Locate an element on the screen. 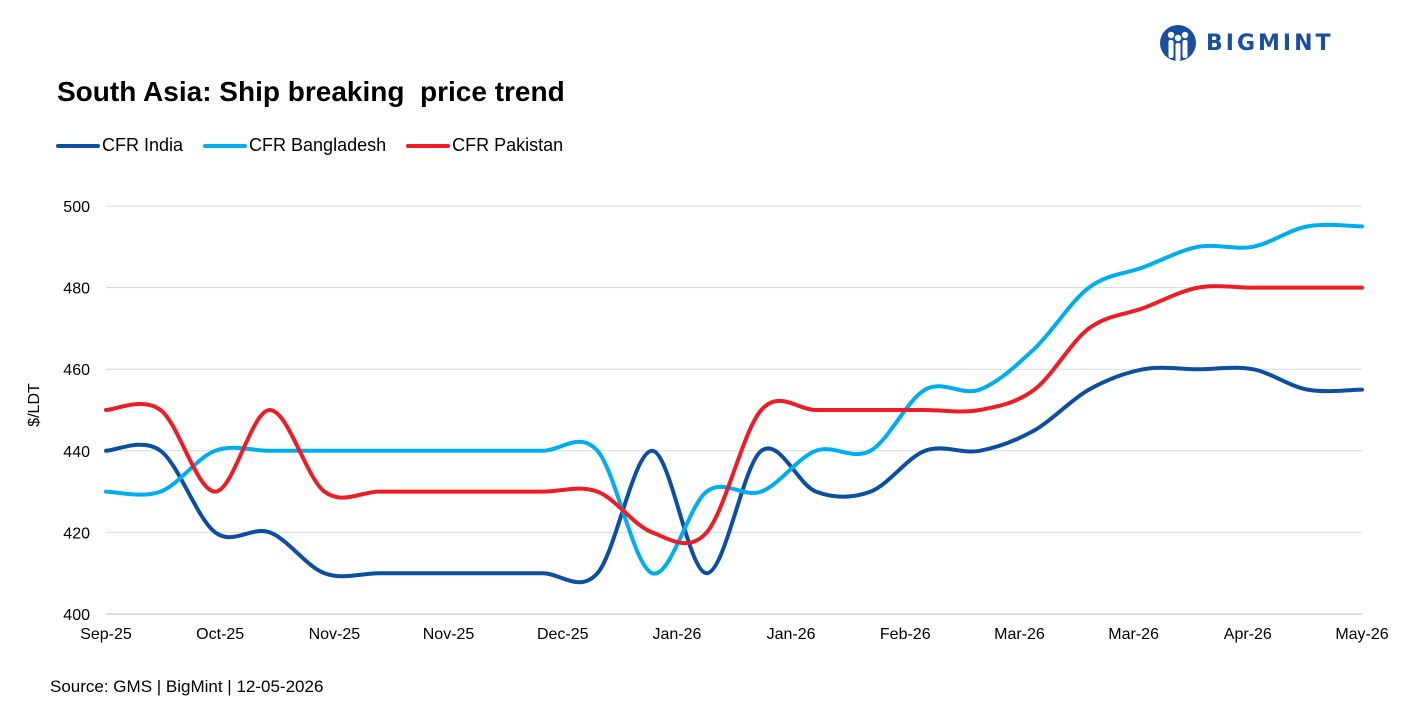 The height and width of the screenshot is (710, 1420). legend-label-pakistan: CFR Pakistan is located at coordinates (508, 145).